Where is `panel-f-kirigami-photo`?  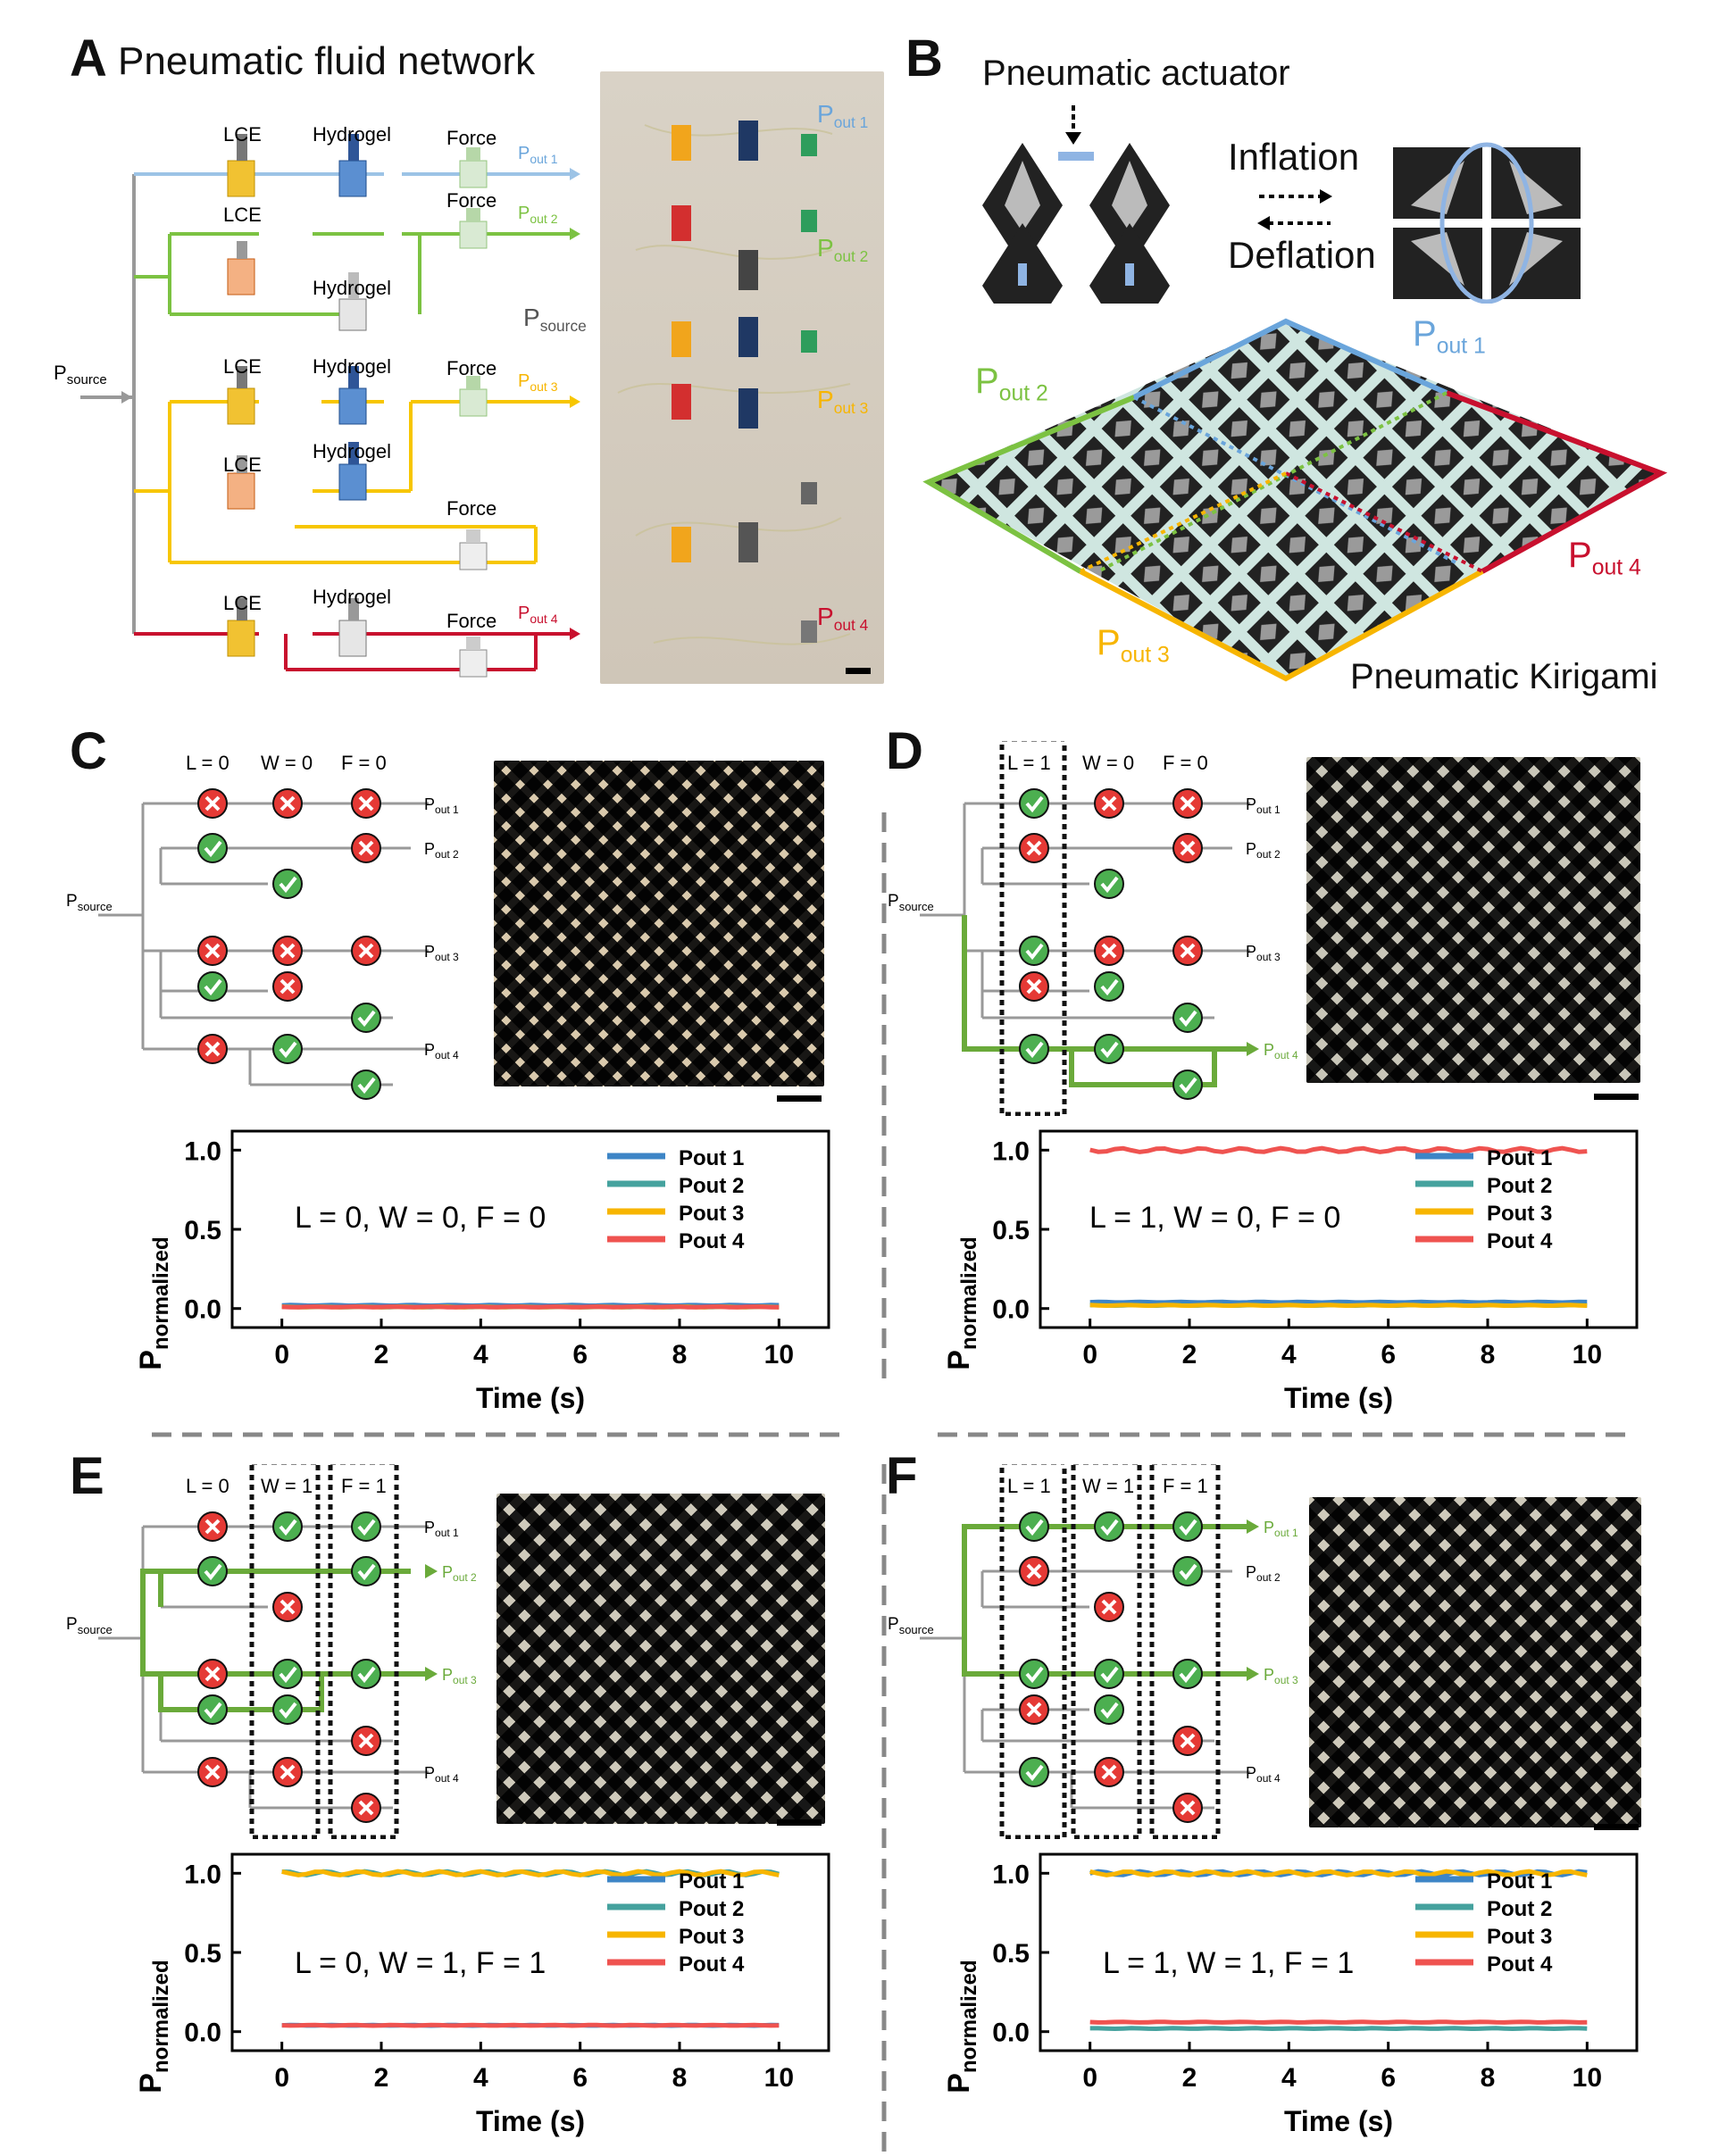
panel-f-kirigami-photo is located at coordinates (1475, 1662).